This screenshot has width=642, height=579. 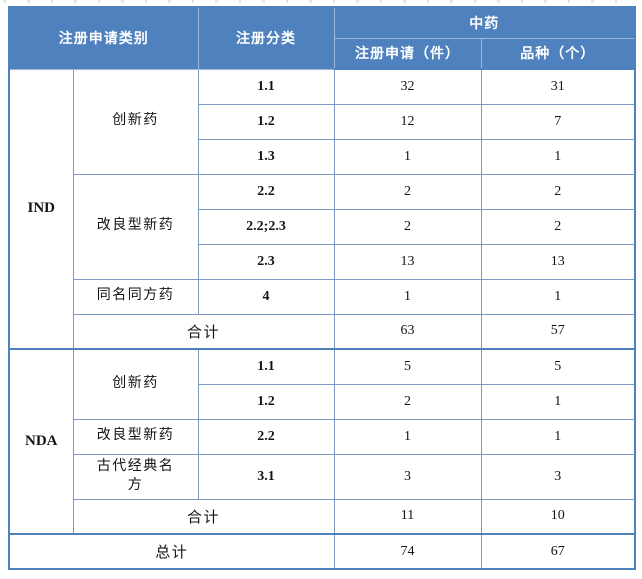 I want to click on group-cell-nda-improved: 改良型新药, so click(x=135, y=436).